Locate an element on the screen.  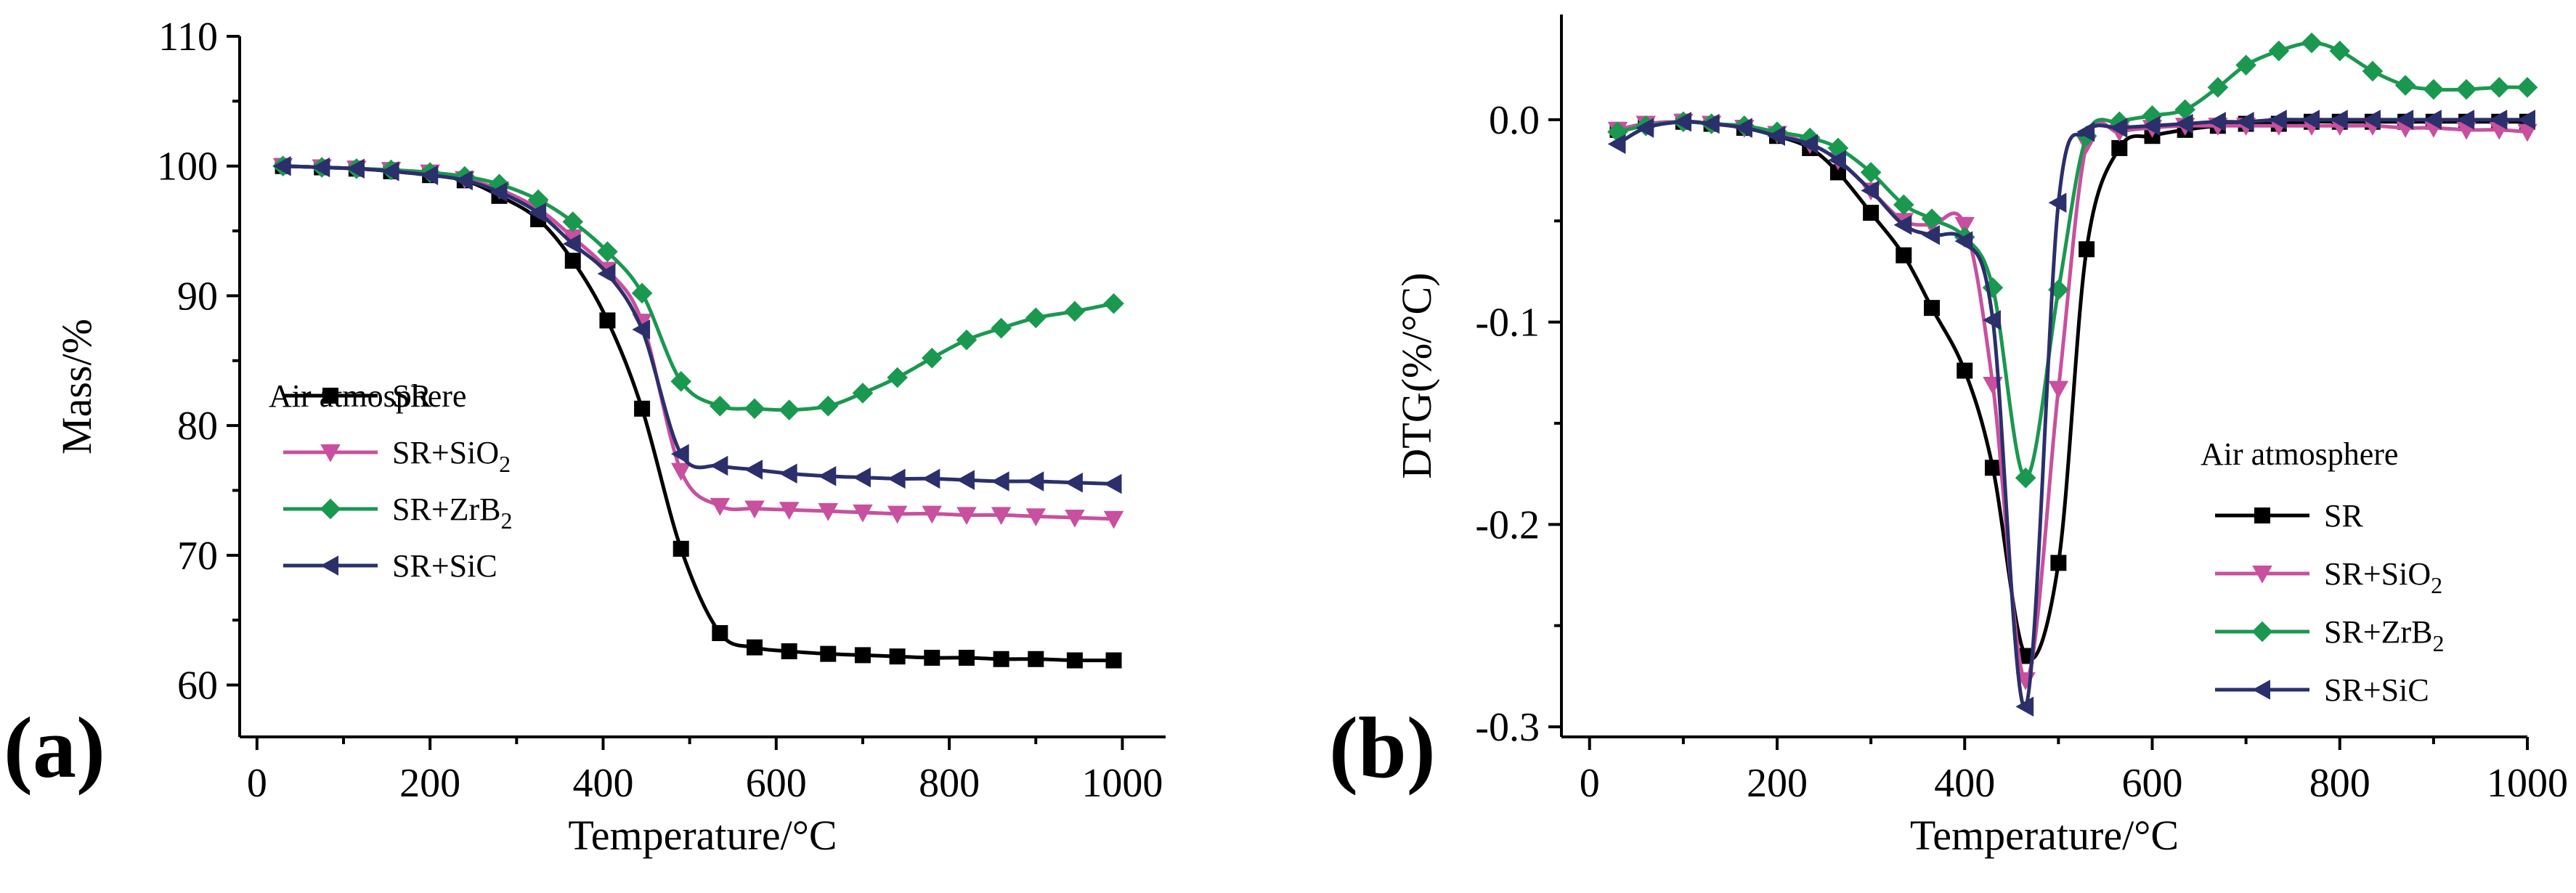
series-sr-sic is located at coordinates (697, 324).